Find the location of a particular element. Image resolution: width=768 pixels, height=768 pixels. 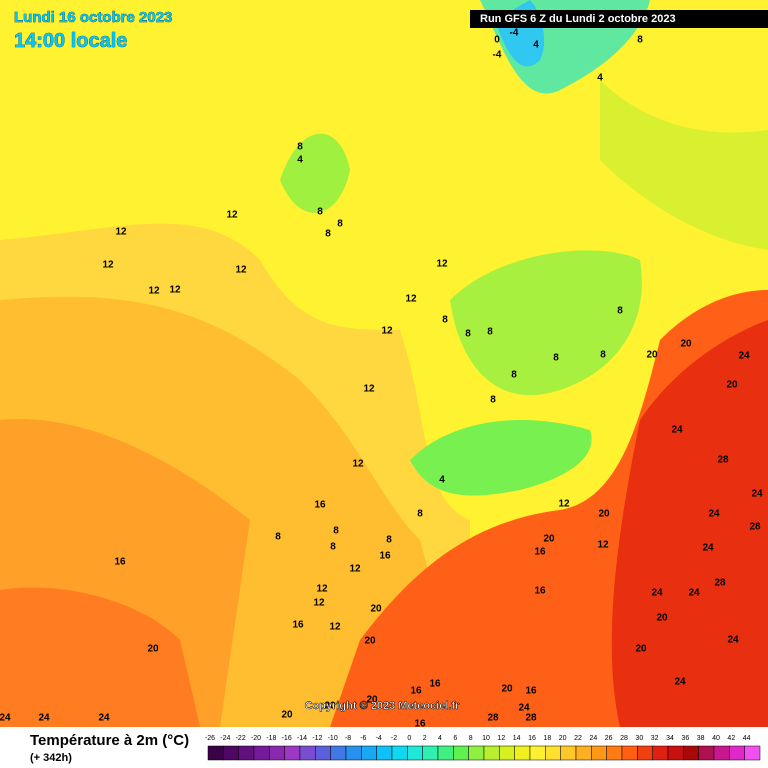

scale-tick-label: 22 is located at coordinates (578, 738).